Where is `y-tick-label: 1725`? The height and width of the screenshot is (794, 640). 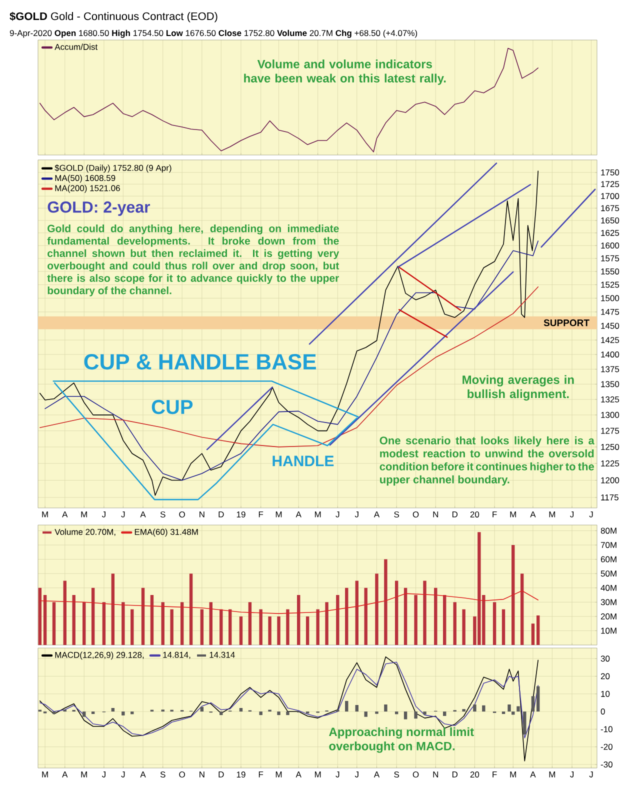 y-tick-label: 1725 is located at coordinates (610, 184).